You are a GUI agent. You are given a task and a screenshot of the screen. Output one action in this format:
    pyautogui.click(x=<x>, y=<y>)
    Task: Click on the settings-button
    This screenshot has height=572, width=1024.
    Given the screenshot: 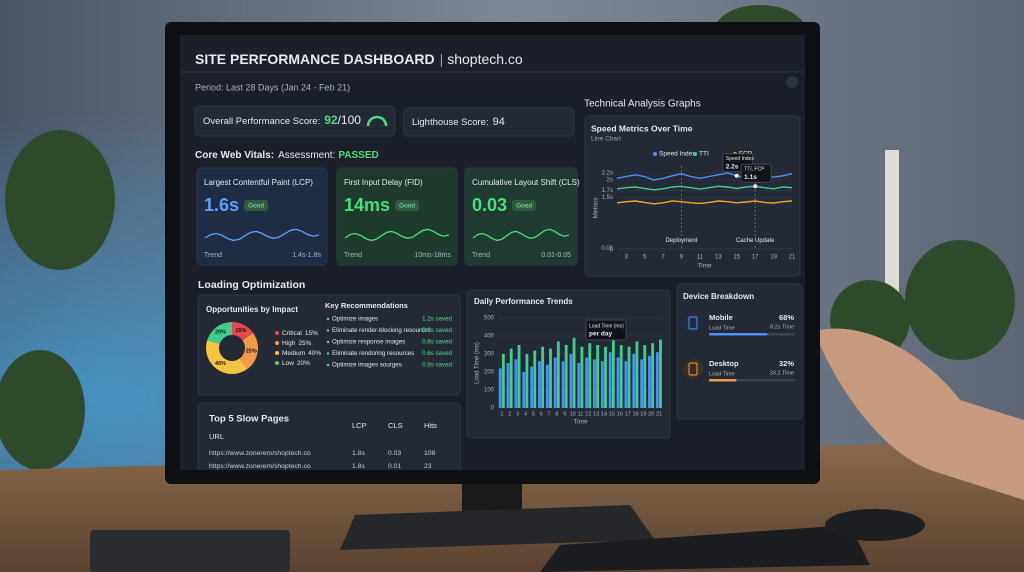 What is the action you would take?
    pyautogui.click(x=792, y=82)
    